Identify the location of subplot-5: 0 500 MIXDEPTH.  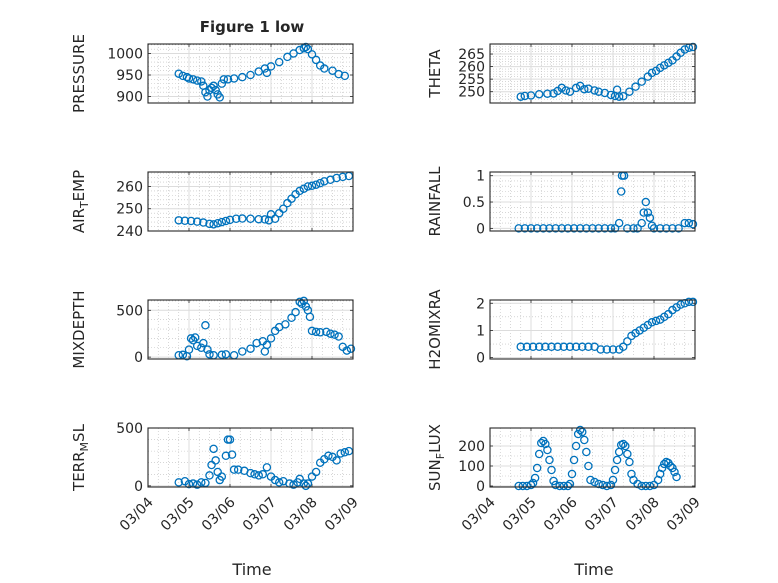
(213, 329).